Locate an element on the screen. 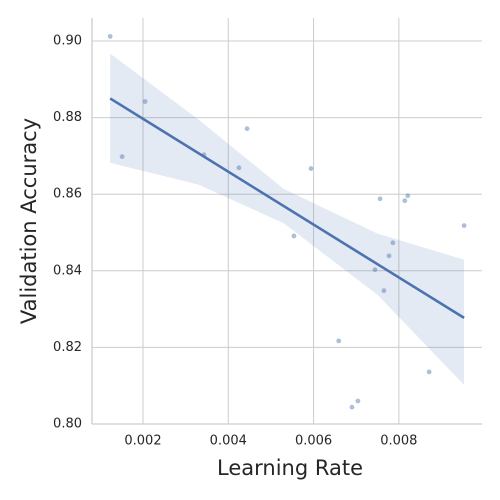 This screenshot has height=500, width=500. x-axis-label: Learning Rate is located at coordinates (290, 468).